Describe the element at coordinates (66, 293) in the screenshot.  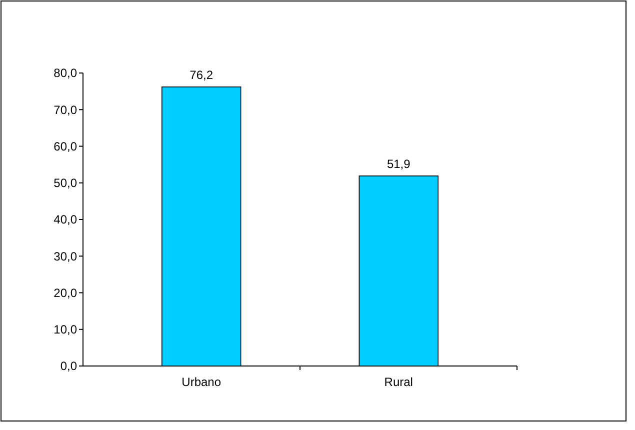
I see `y-tick-label: 20,0` at that location.